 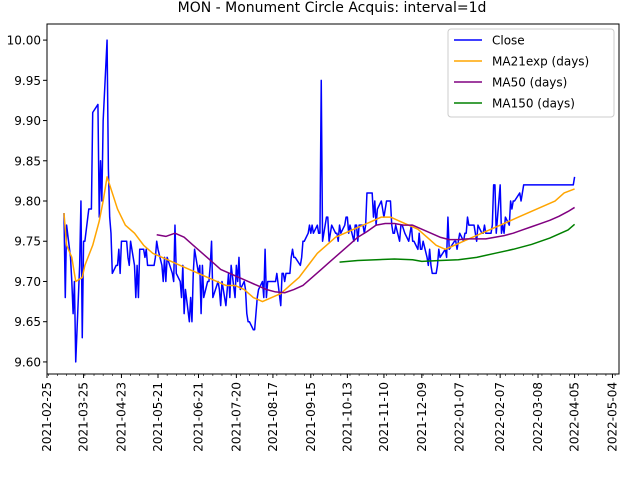 I want to click on x-tick-label: 2021-05-21, so click(x=158, y=417).